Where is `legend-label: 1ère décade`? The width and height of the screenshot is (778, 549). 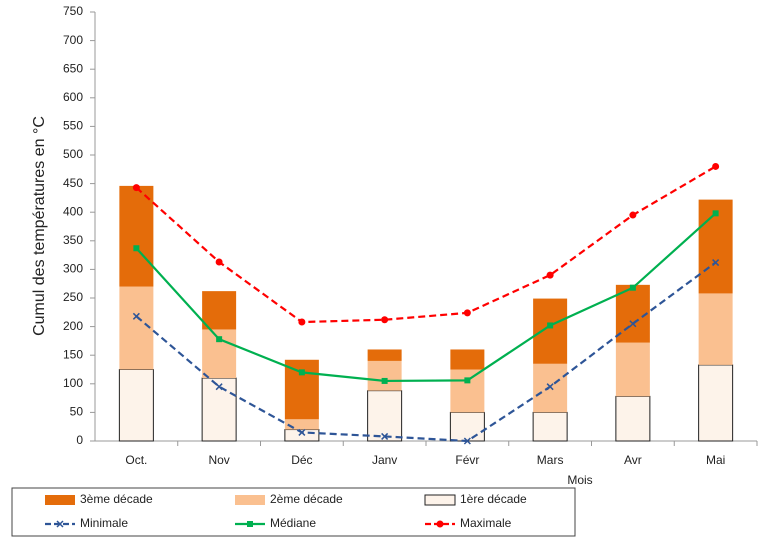 legend-label: 1ère décade is located at coordinates (493, 499).